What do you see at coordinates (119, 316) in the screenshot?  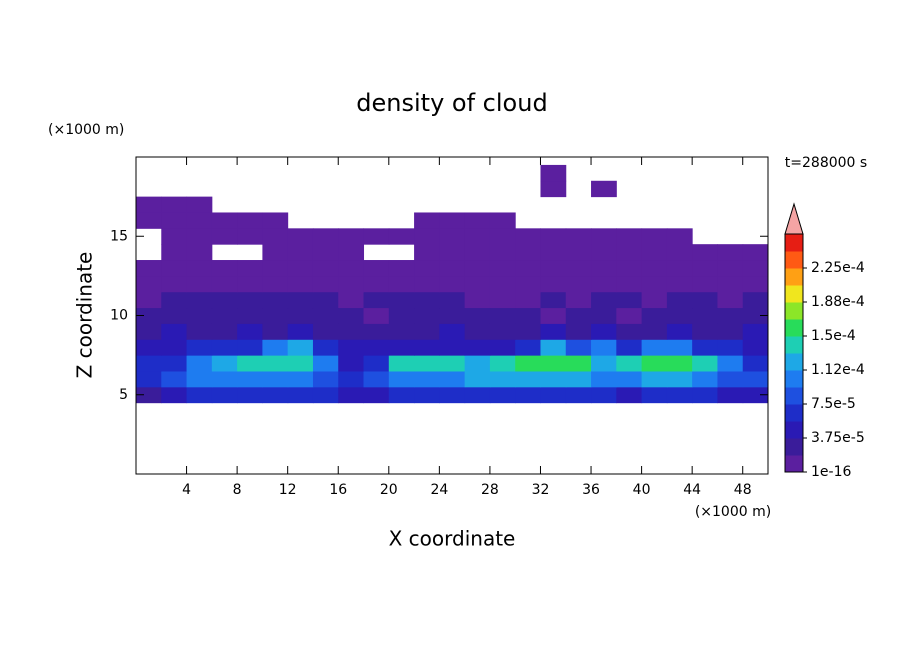 I see `y-tick-label: 10` at bounding box center [119, 316].